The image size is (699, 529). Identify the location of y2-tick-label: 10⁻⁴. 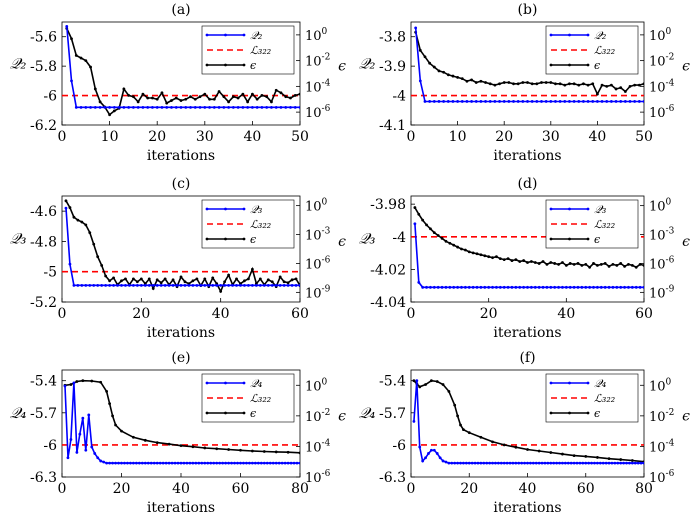
(662, 86).